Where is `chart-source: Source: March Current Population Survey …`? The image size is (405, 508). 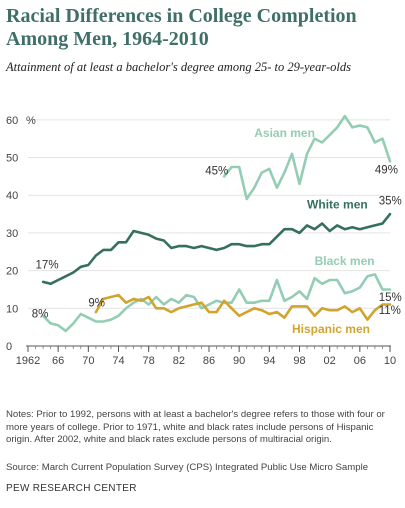
chart-source: Source: March Current Population Survey … is located at coordinates (187, 467).